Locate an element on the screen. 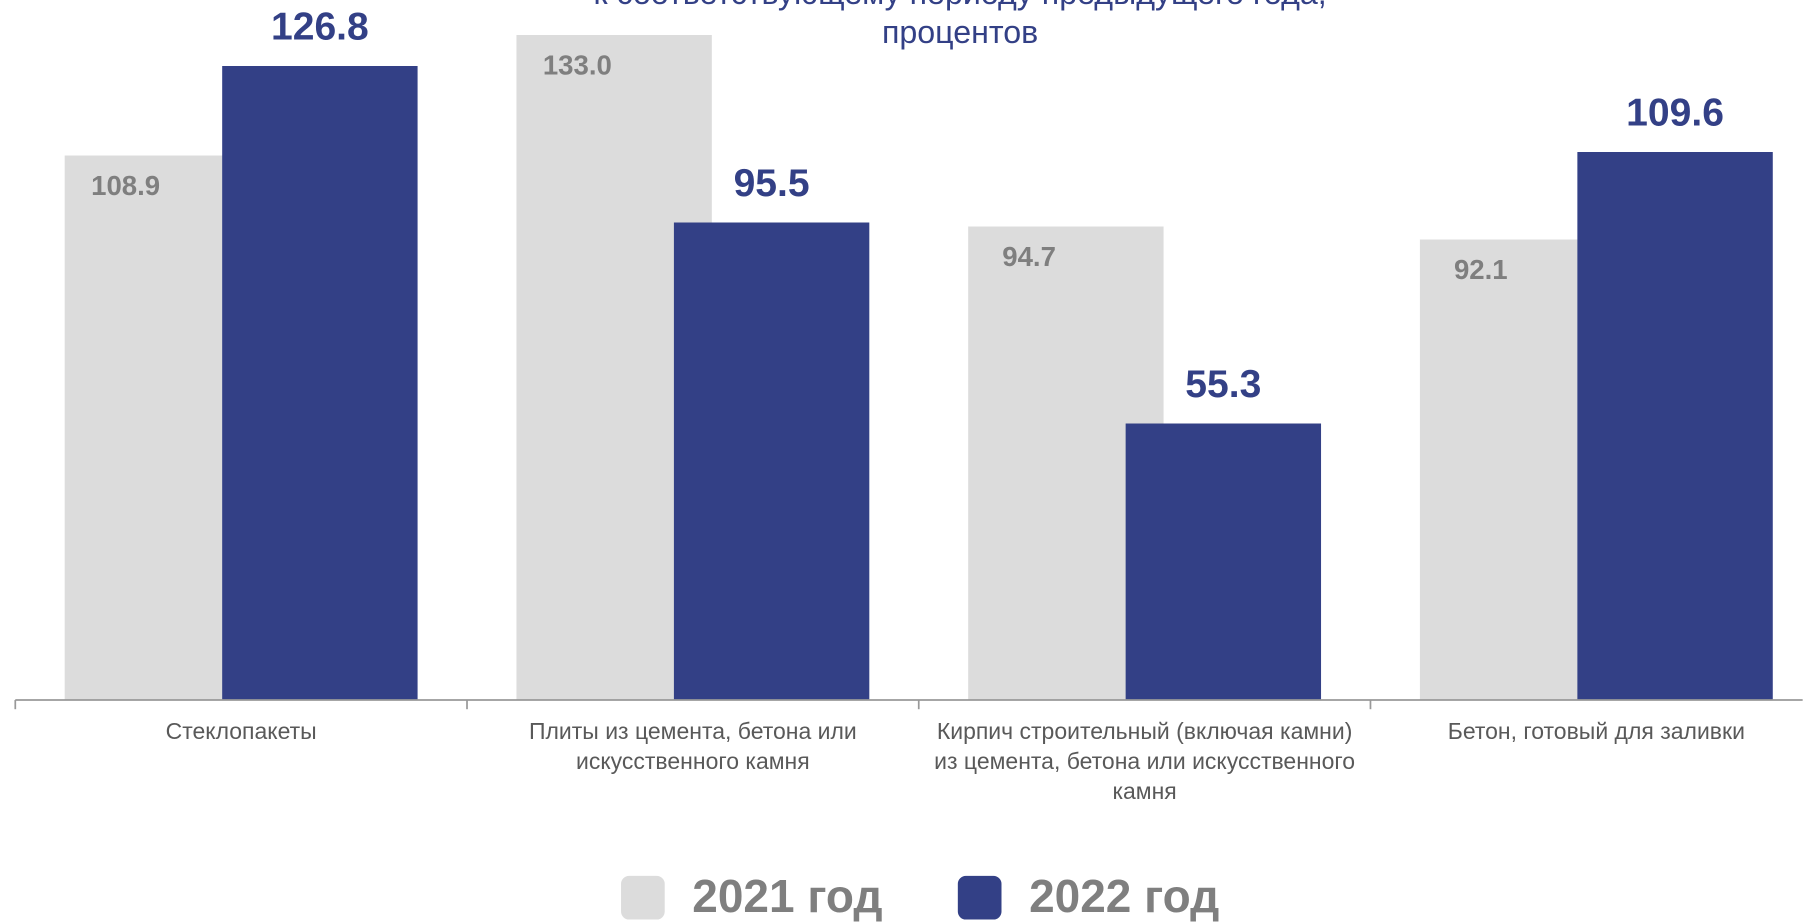  x-tick-label: Стеклопакеты is located at coordinates (241, 732).